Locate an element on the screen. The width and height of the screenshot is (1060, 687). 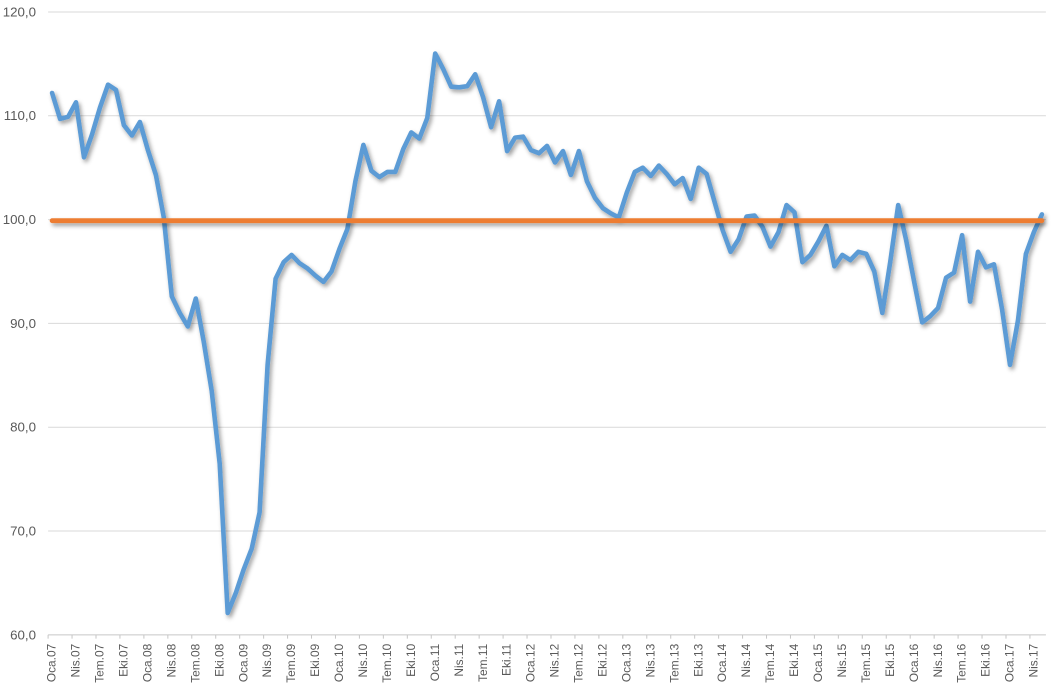
svg-text: Tem.11 is located at coordinates (483, 662).